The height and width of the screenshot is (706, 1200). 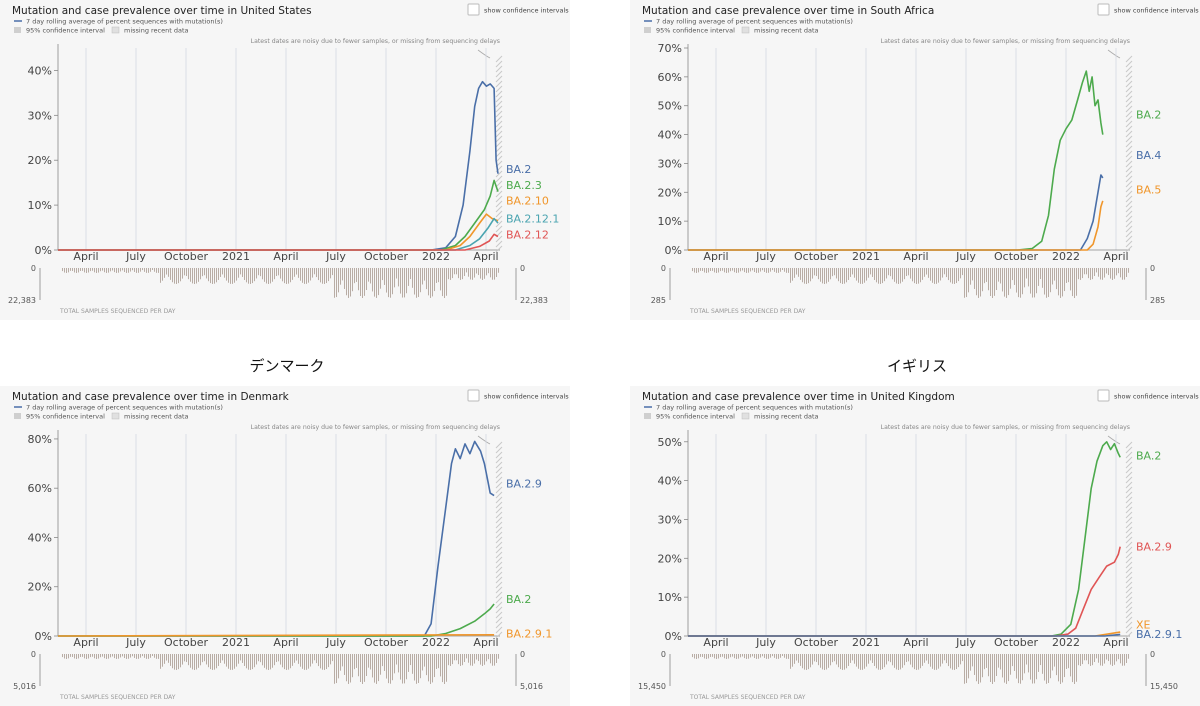 I want to click on x-tick-label: July, so click(x=135, y=642).